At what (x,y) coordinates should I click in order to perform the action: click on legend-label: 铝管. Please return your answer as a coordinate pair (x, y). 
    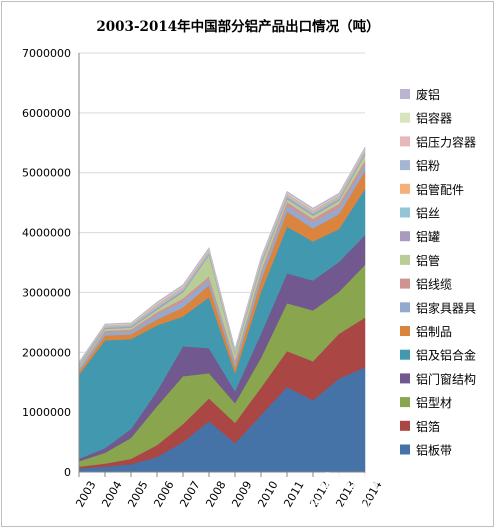
    Looking at the image, I should click on (428, 260).